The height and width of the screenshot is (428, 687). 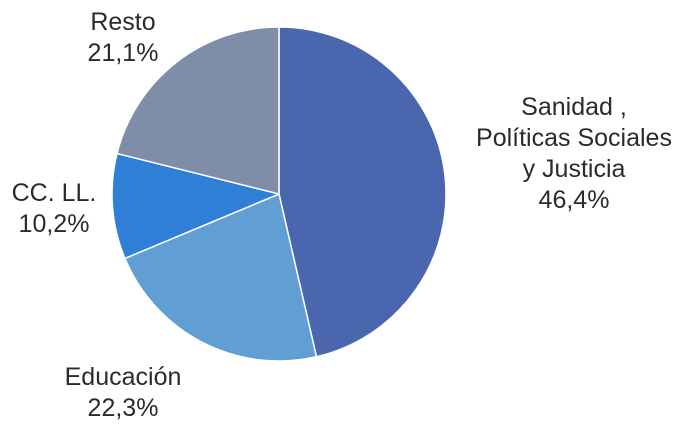 I want to click on slice-value-label: 22,3%, so click(x=123, y=408).